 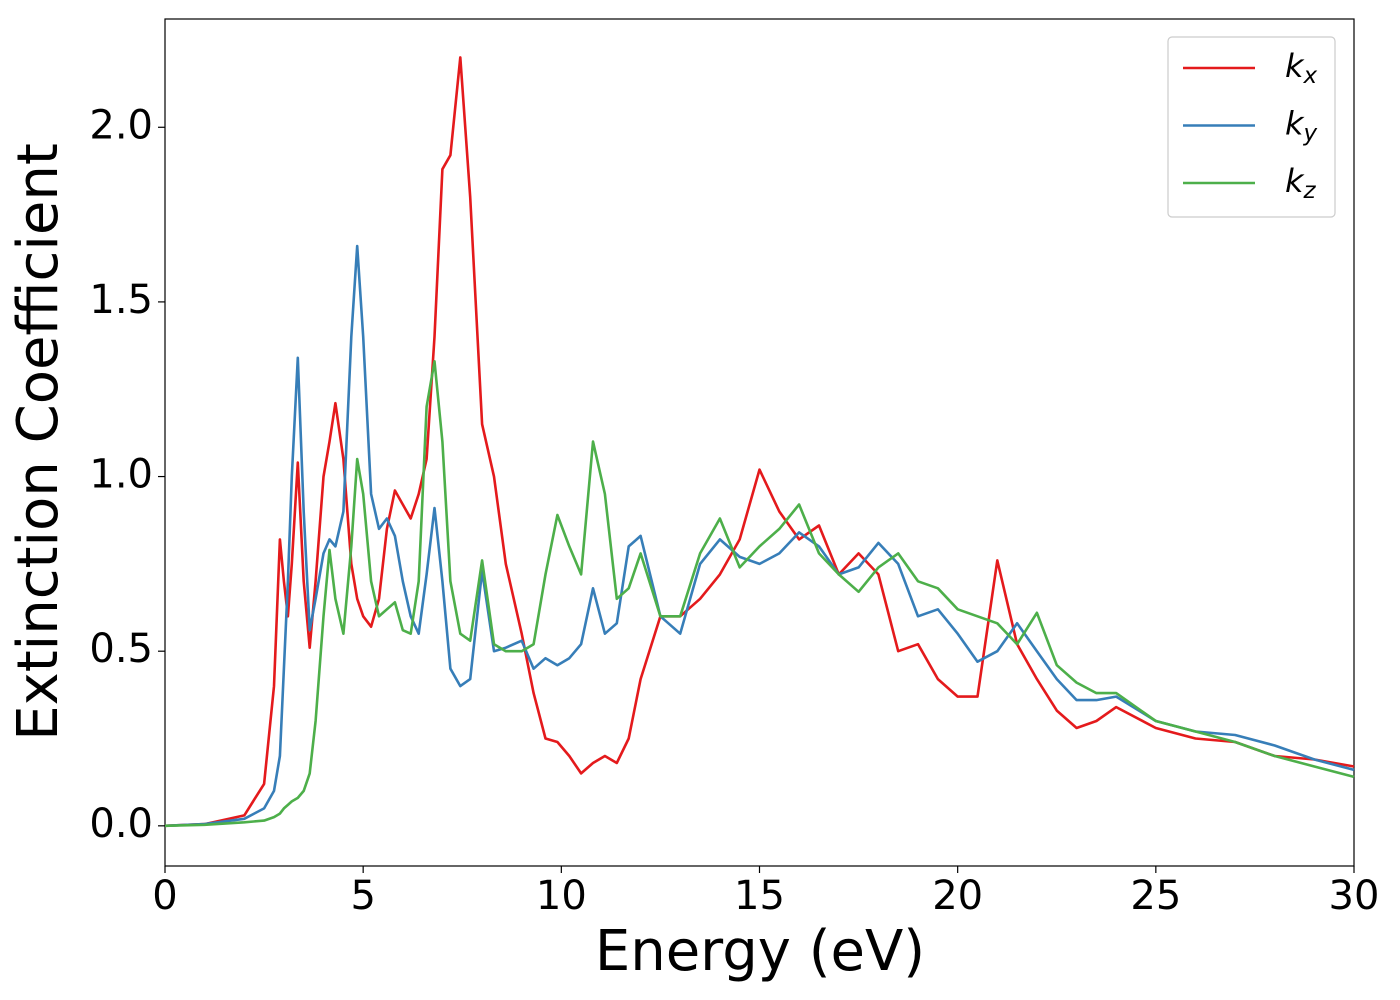 I want to click on x-tick-label: 25, so click(x=1155, y=896).